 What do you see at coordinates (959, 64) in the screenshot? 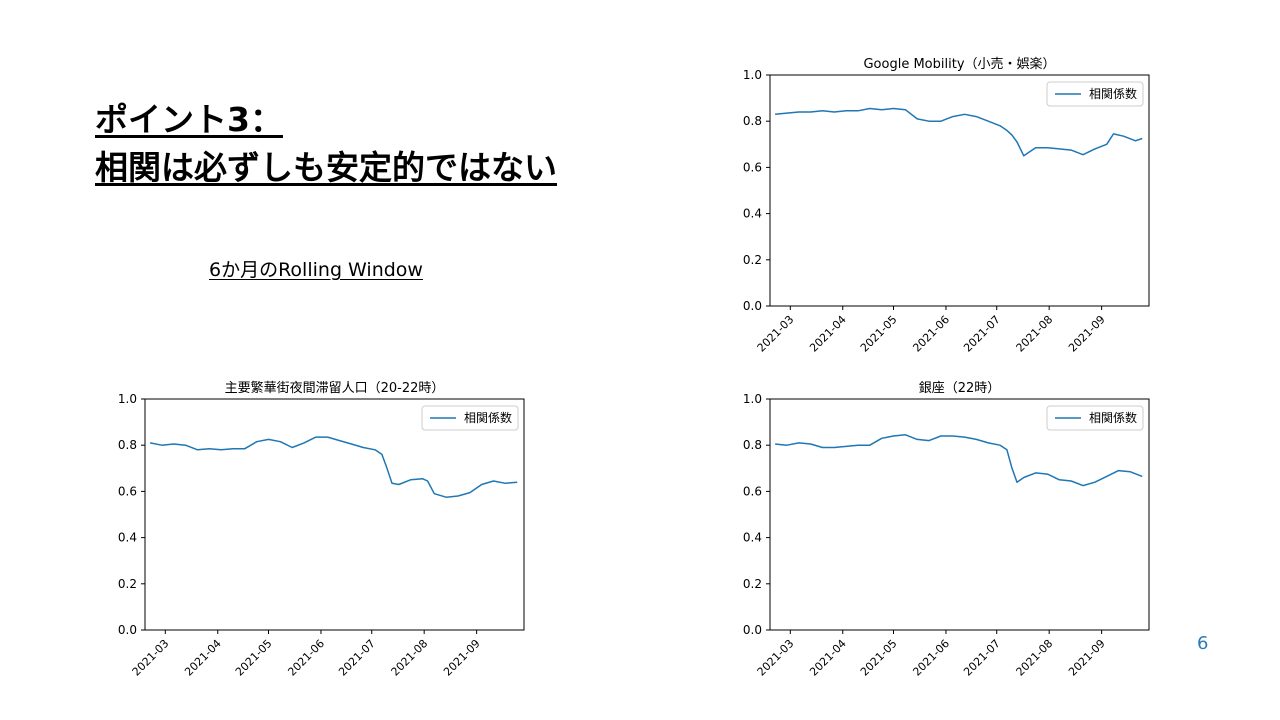
I see `chart-title: Google Mobility（小売・娯楽）` at bounding box center [959, 64].